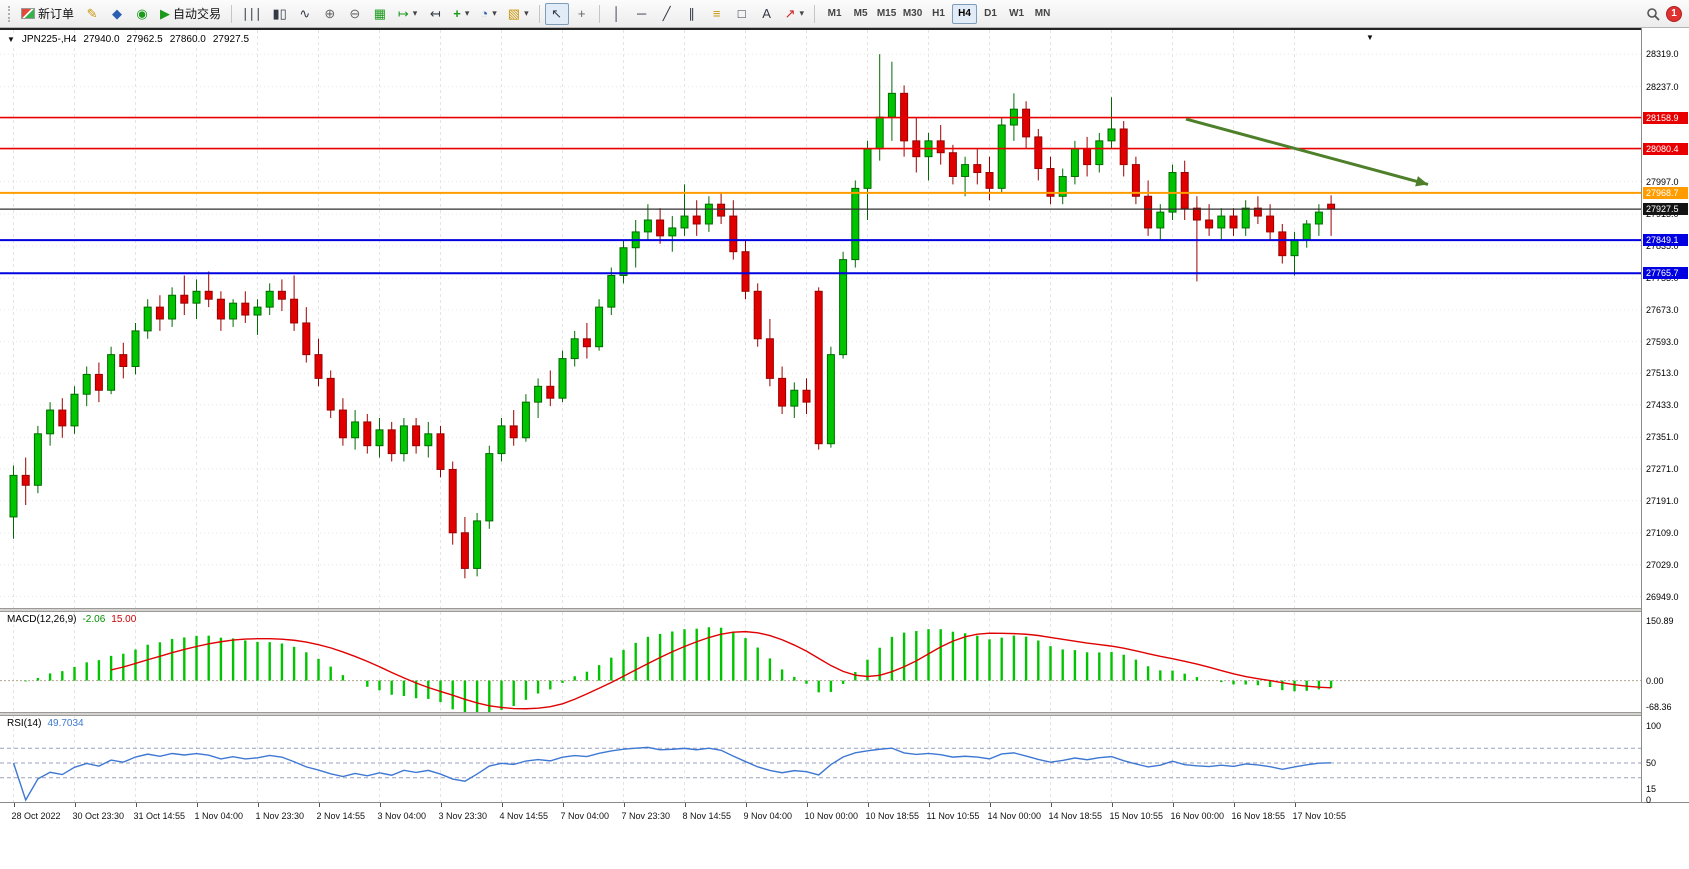  I want to click on timeframe-h4-button: H4, so click(965, 13).